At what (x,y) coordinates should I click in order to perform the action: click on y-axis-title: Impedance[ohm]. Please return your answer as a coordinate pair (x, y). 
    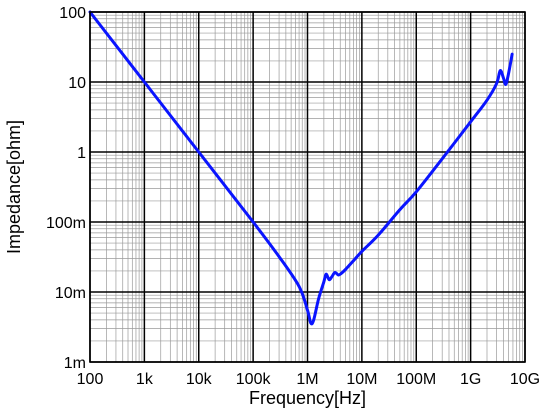
    Looking at the image, I should click on (14, 187).